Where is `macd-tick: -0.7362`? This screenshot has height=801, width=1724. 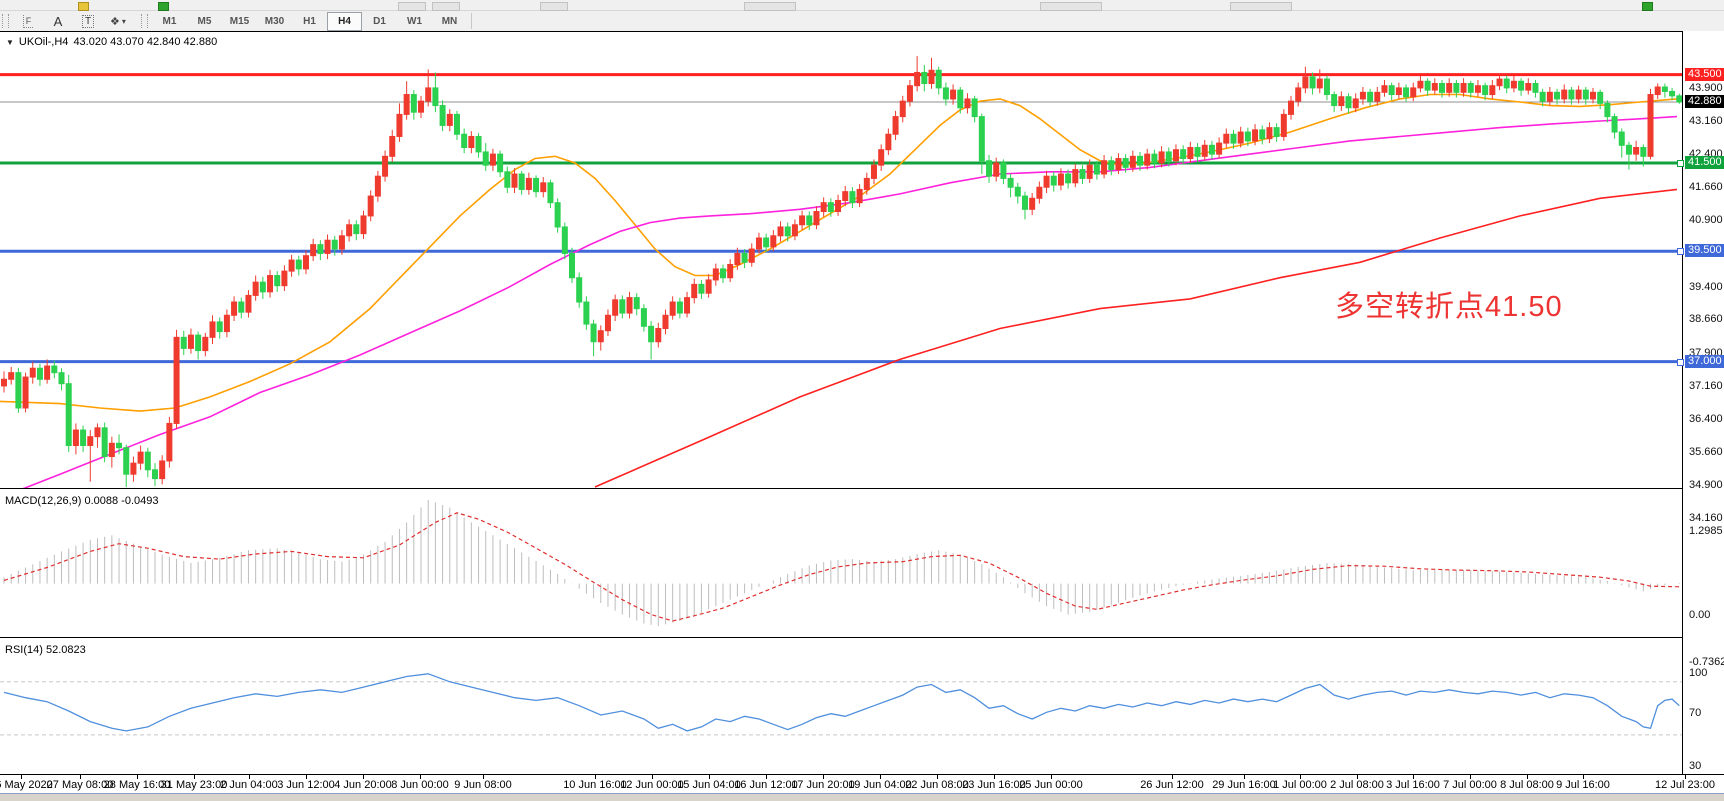 macd-tick: -0.7362 is located at coordinates (1706, 662).